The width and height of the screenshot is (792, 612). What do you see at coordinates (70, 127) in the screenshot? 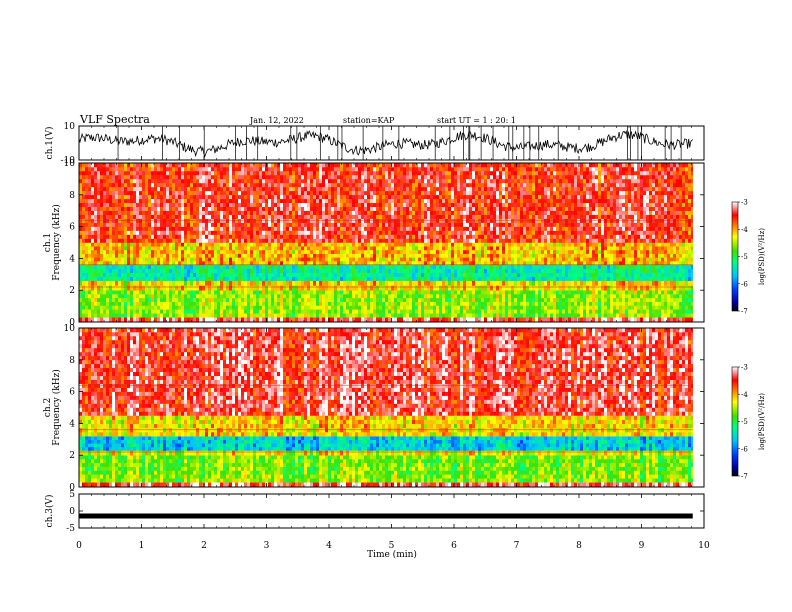
I see `y-tick-label: 10` at bounding box center [70, 127].